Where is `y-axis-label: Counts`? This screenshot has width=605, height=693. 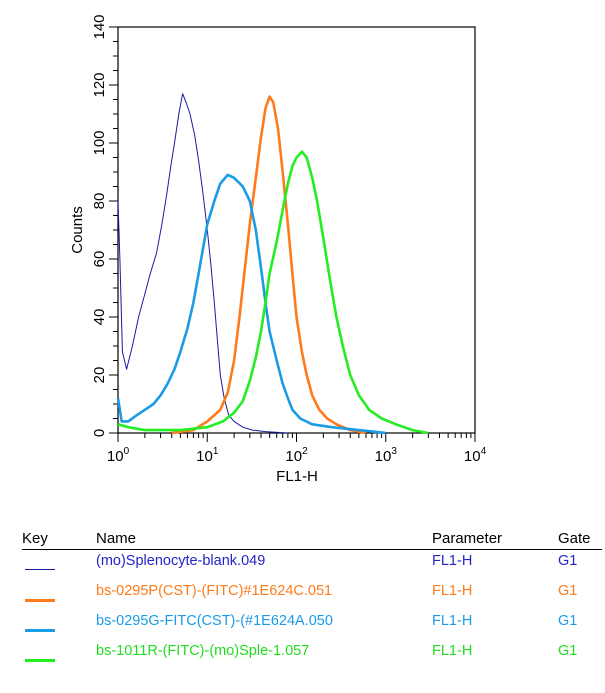 y-axis-label: Counts is located at coordinates (77, 230).